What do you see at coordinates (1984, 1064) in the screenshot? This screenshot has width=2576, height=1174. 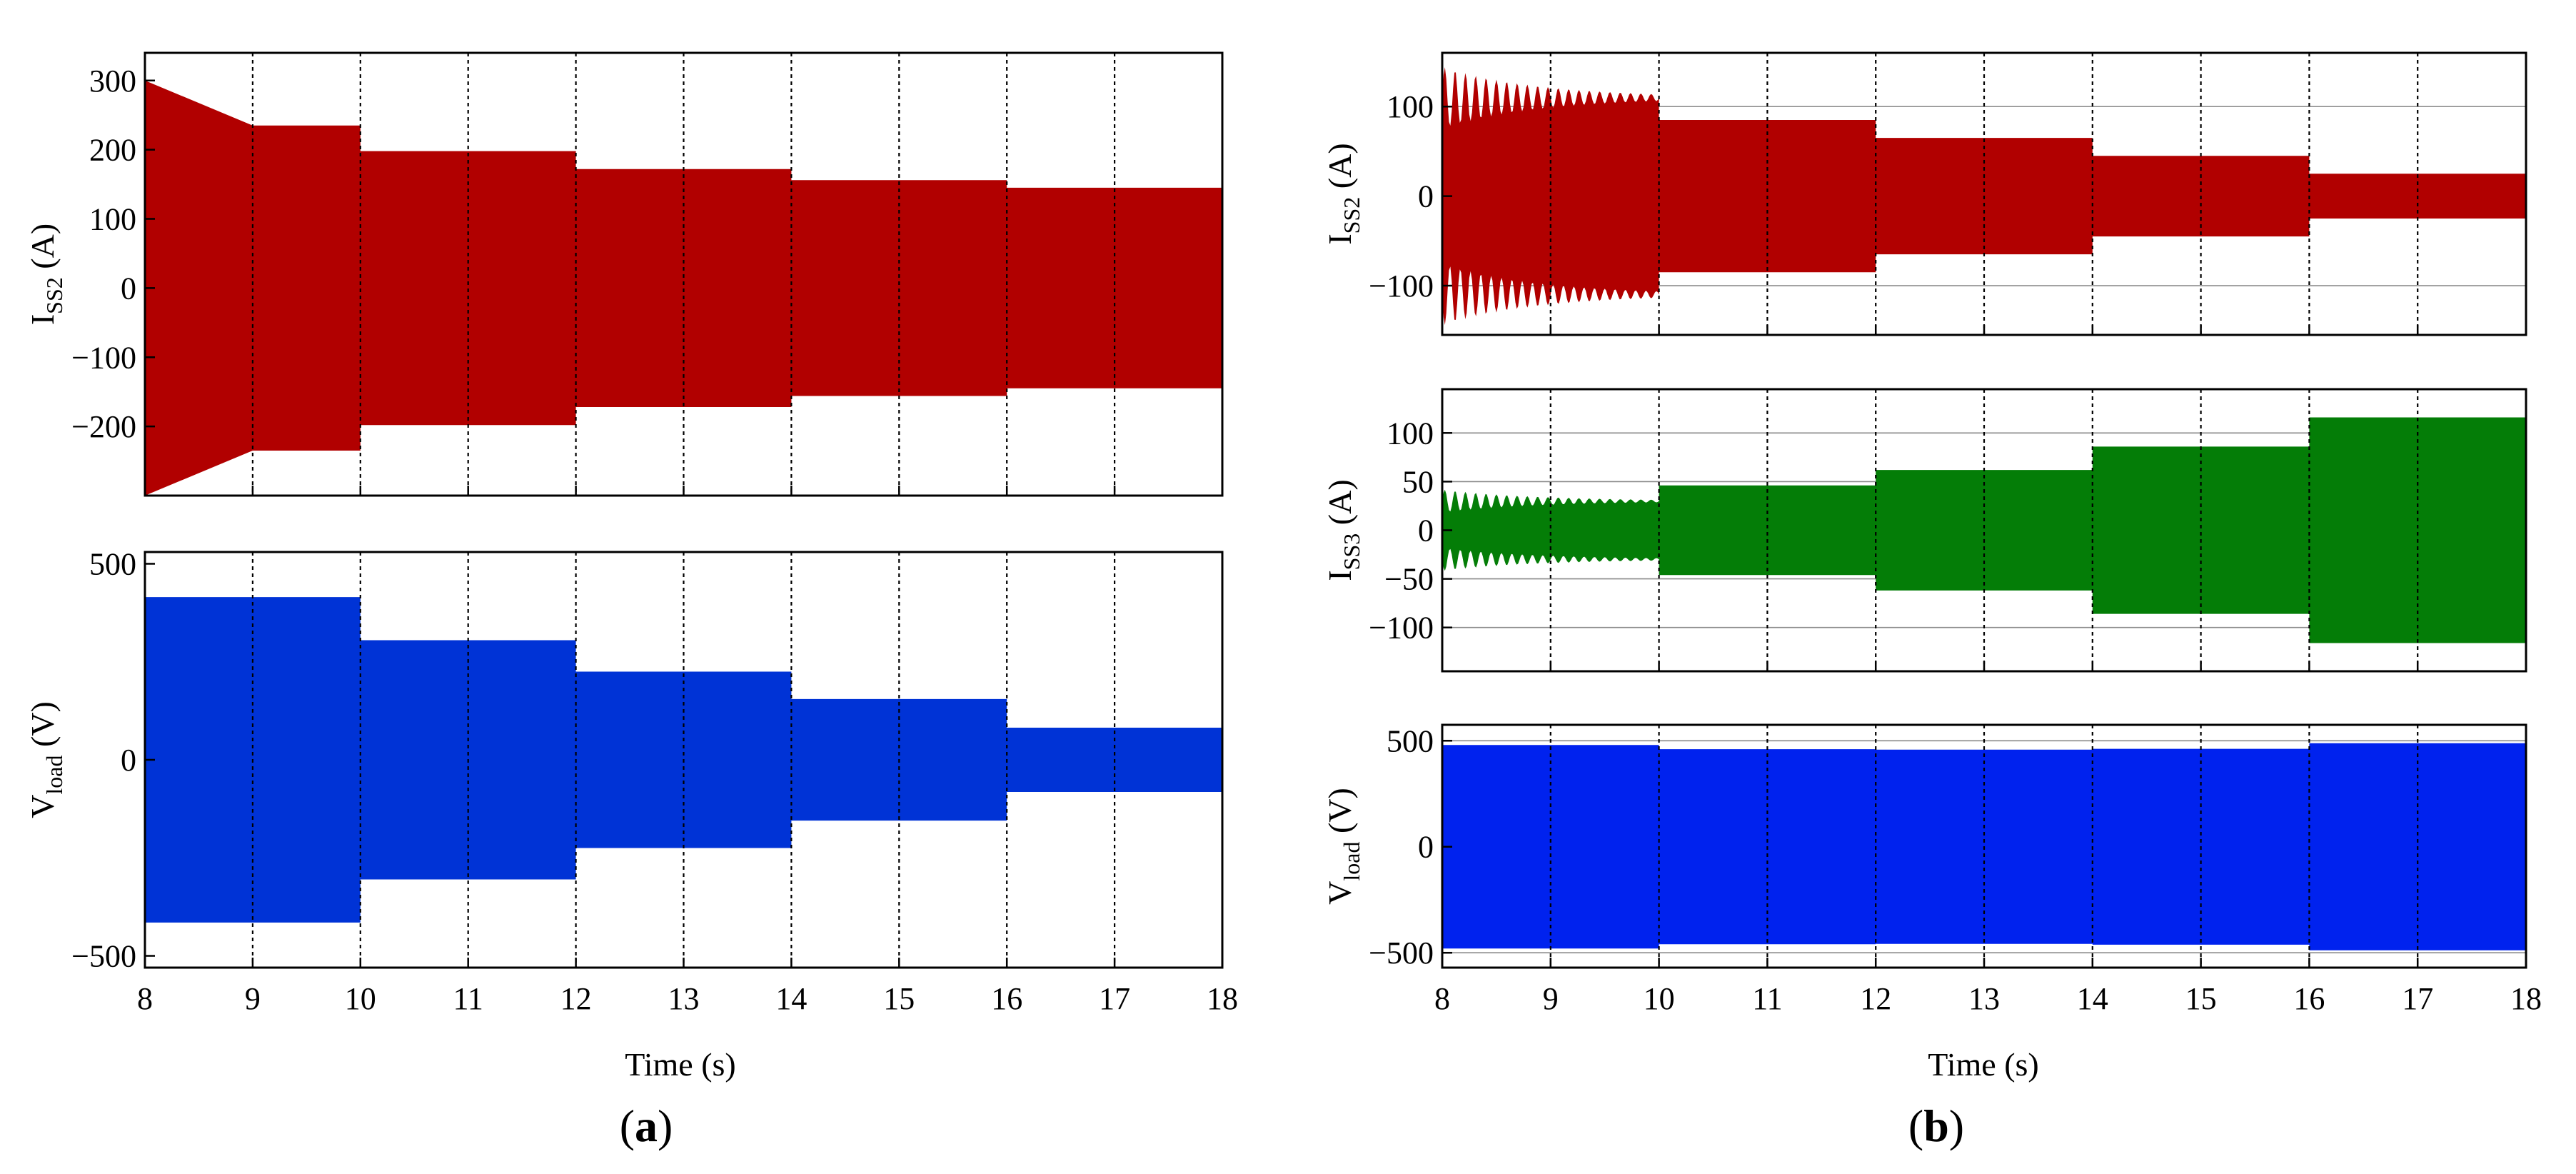 I see `x-axis-label-b: Time (s)` at bounding box center [1984, 1064].